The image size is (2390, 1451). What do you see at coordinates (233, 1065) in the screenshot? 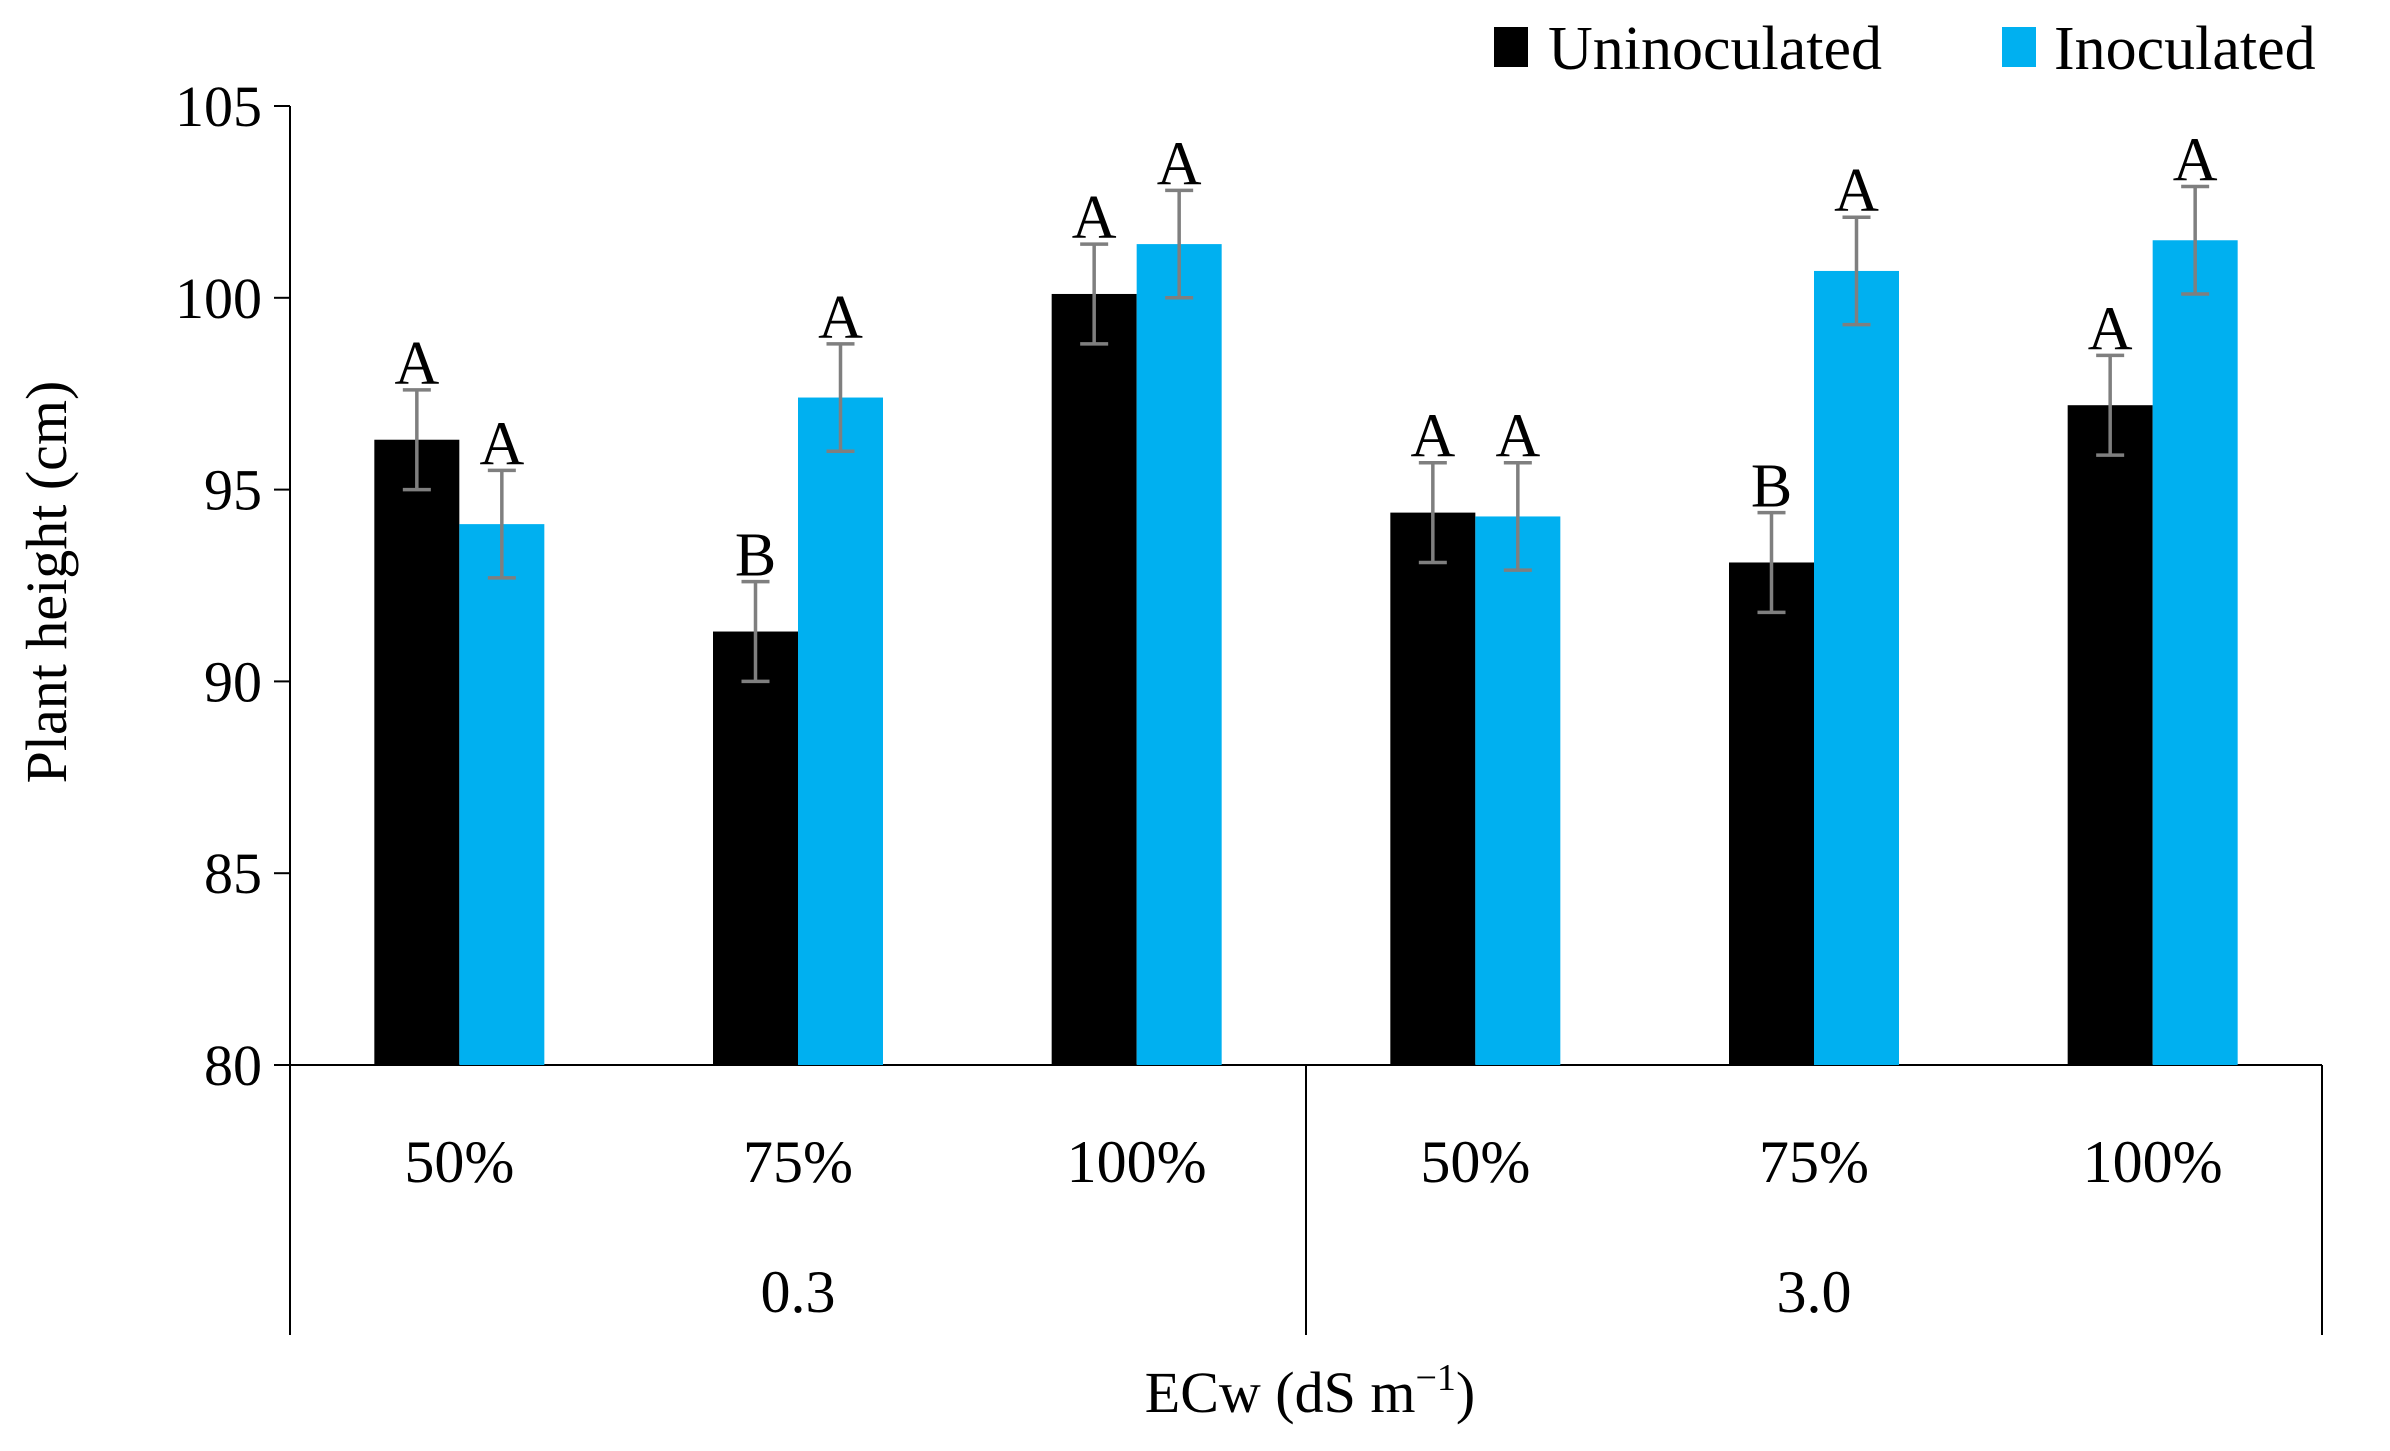
I see `y-tick-label: 80` at bounding box center [233, 1065].